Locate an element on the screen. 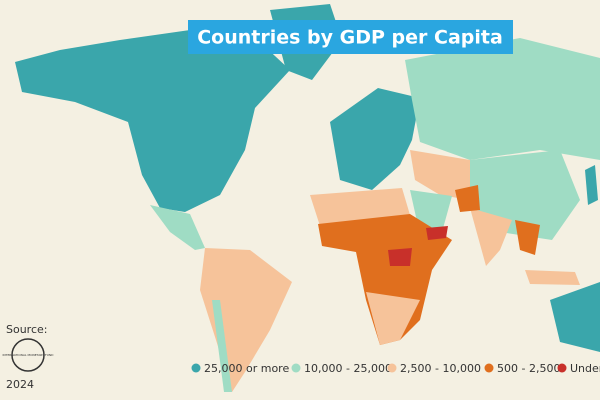  imf-logo-text: INTERNATIONAL MONETARY FUND is located at coordinates (29, 355).